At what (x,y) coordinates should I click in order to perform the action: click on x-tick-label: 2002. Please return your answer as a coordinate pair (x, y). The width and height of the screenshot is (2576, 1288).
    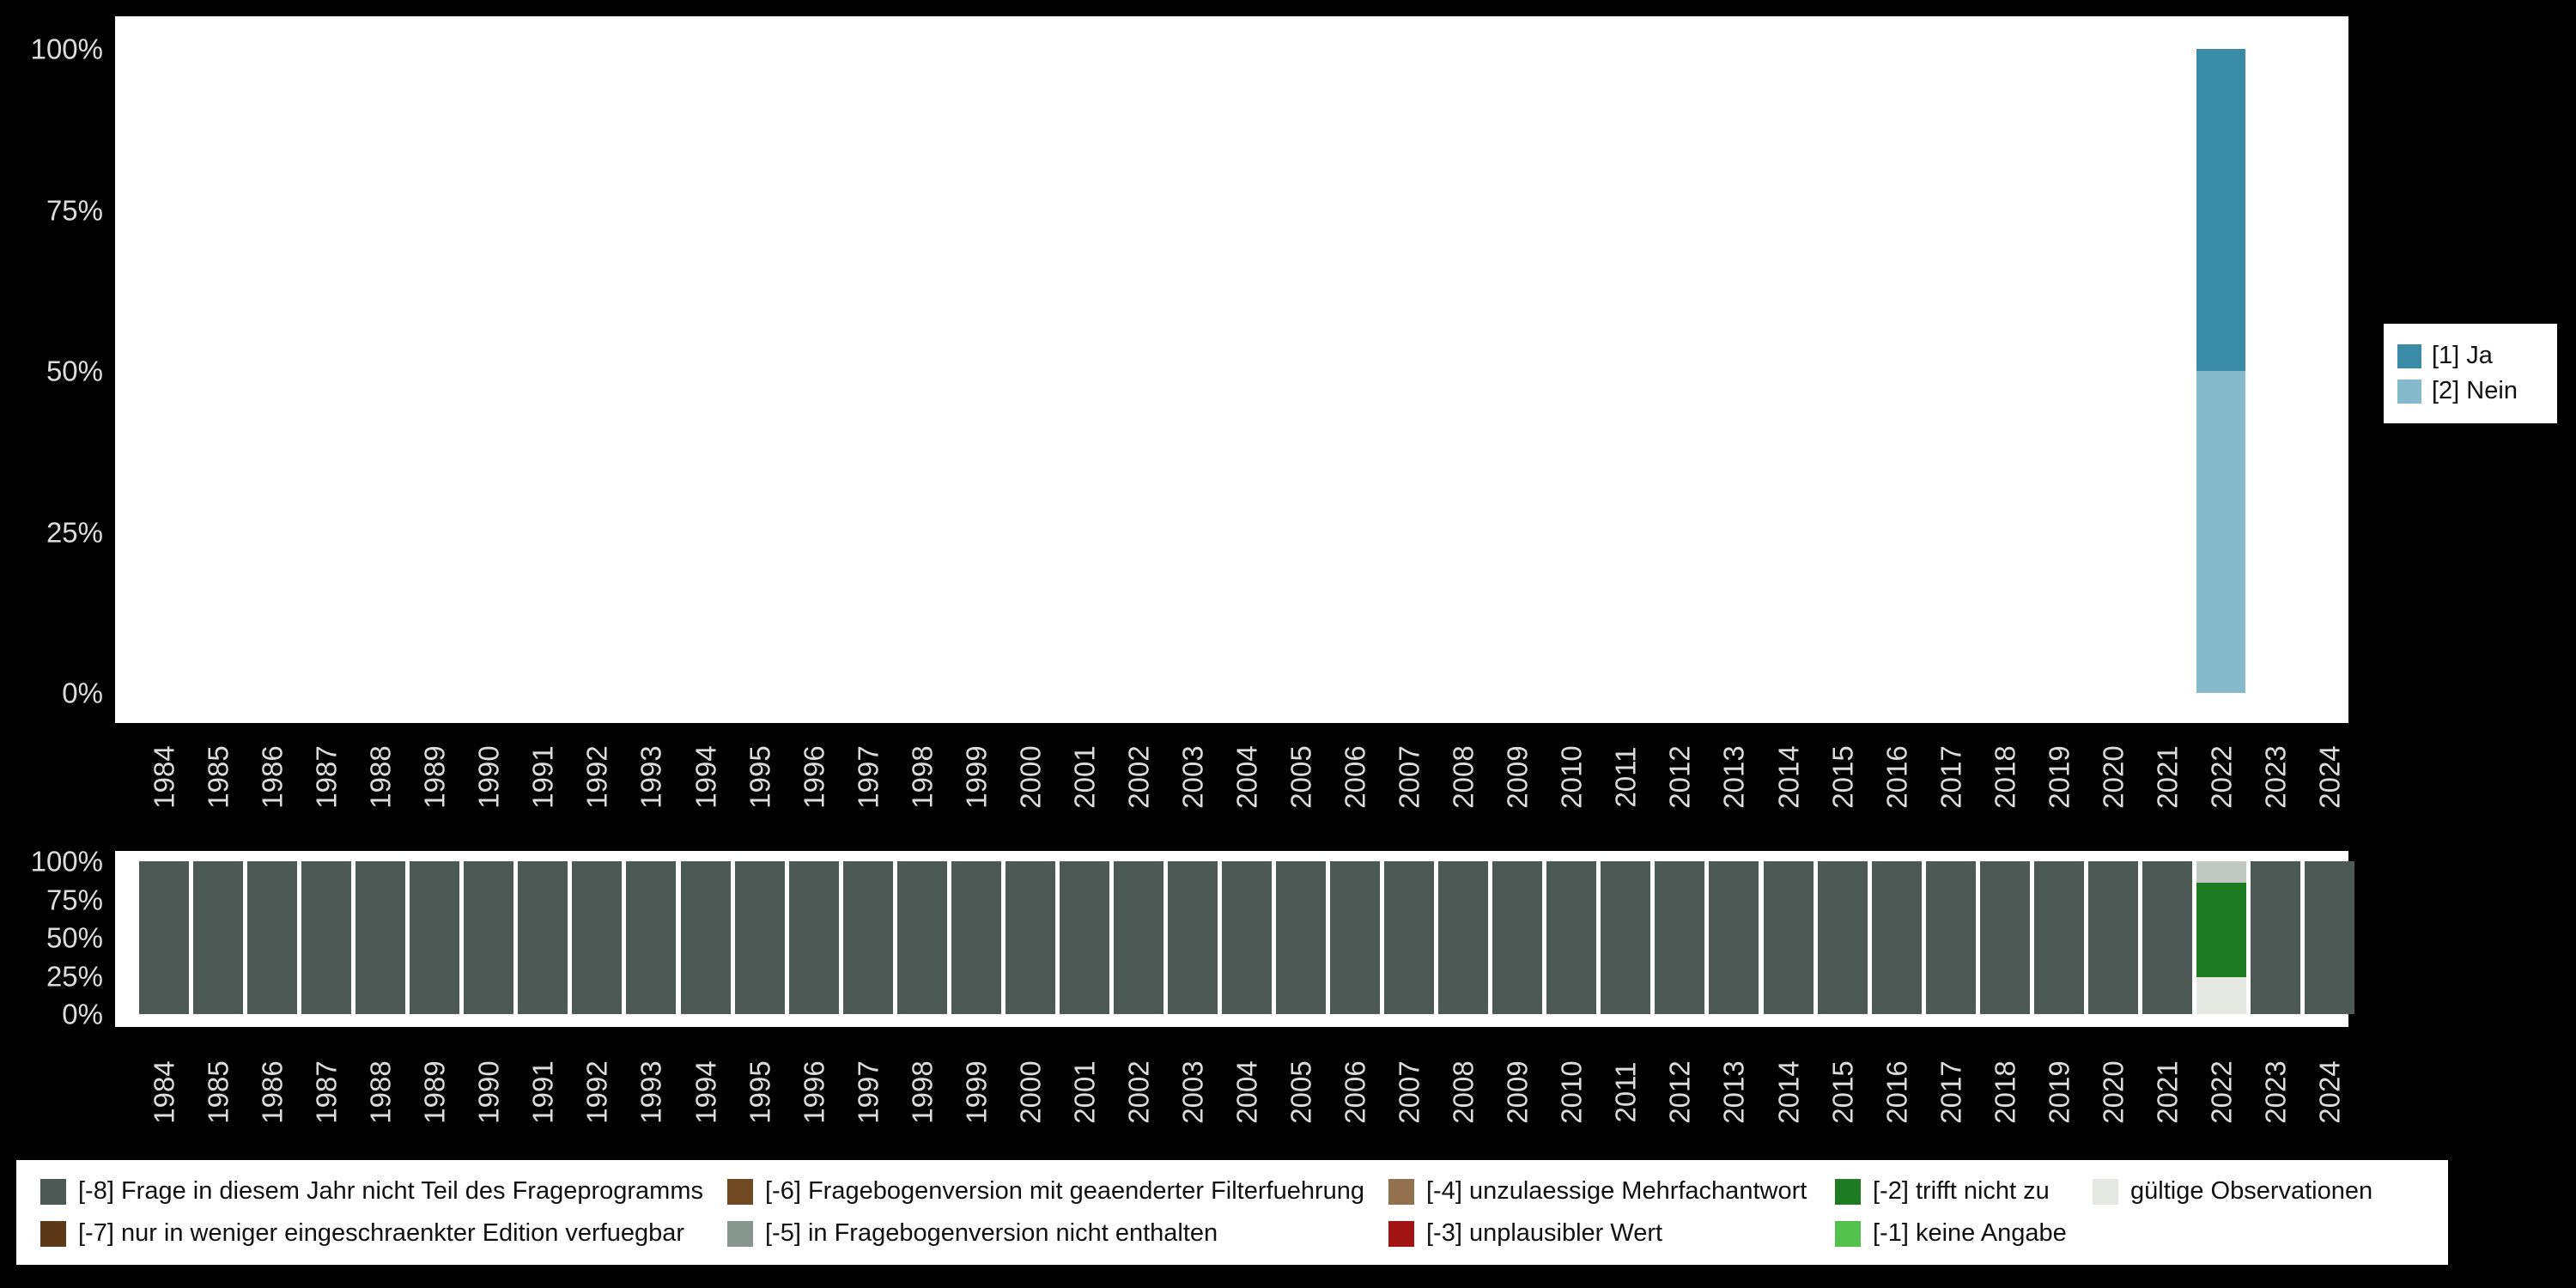
    Looking at the image, I should click on (1138, 777).